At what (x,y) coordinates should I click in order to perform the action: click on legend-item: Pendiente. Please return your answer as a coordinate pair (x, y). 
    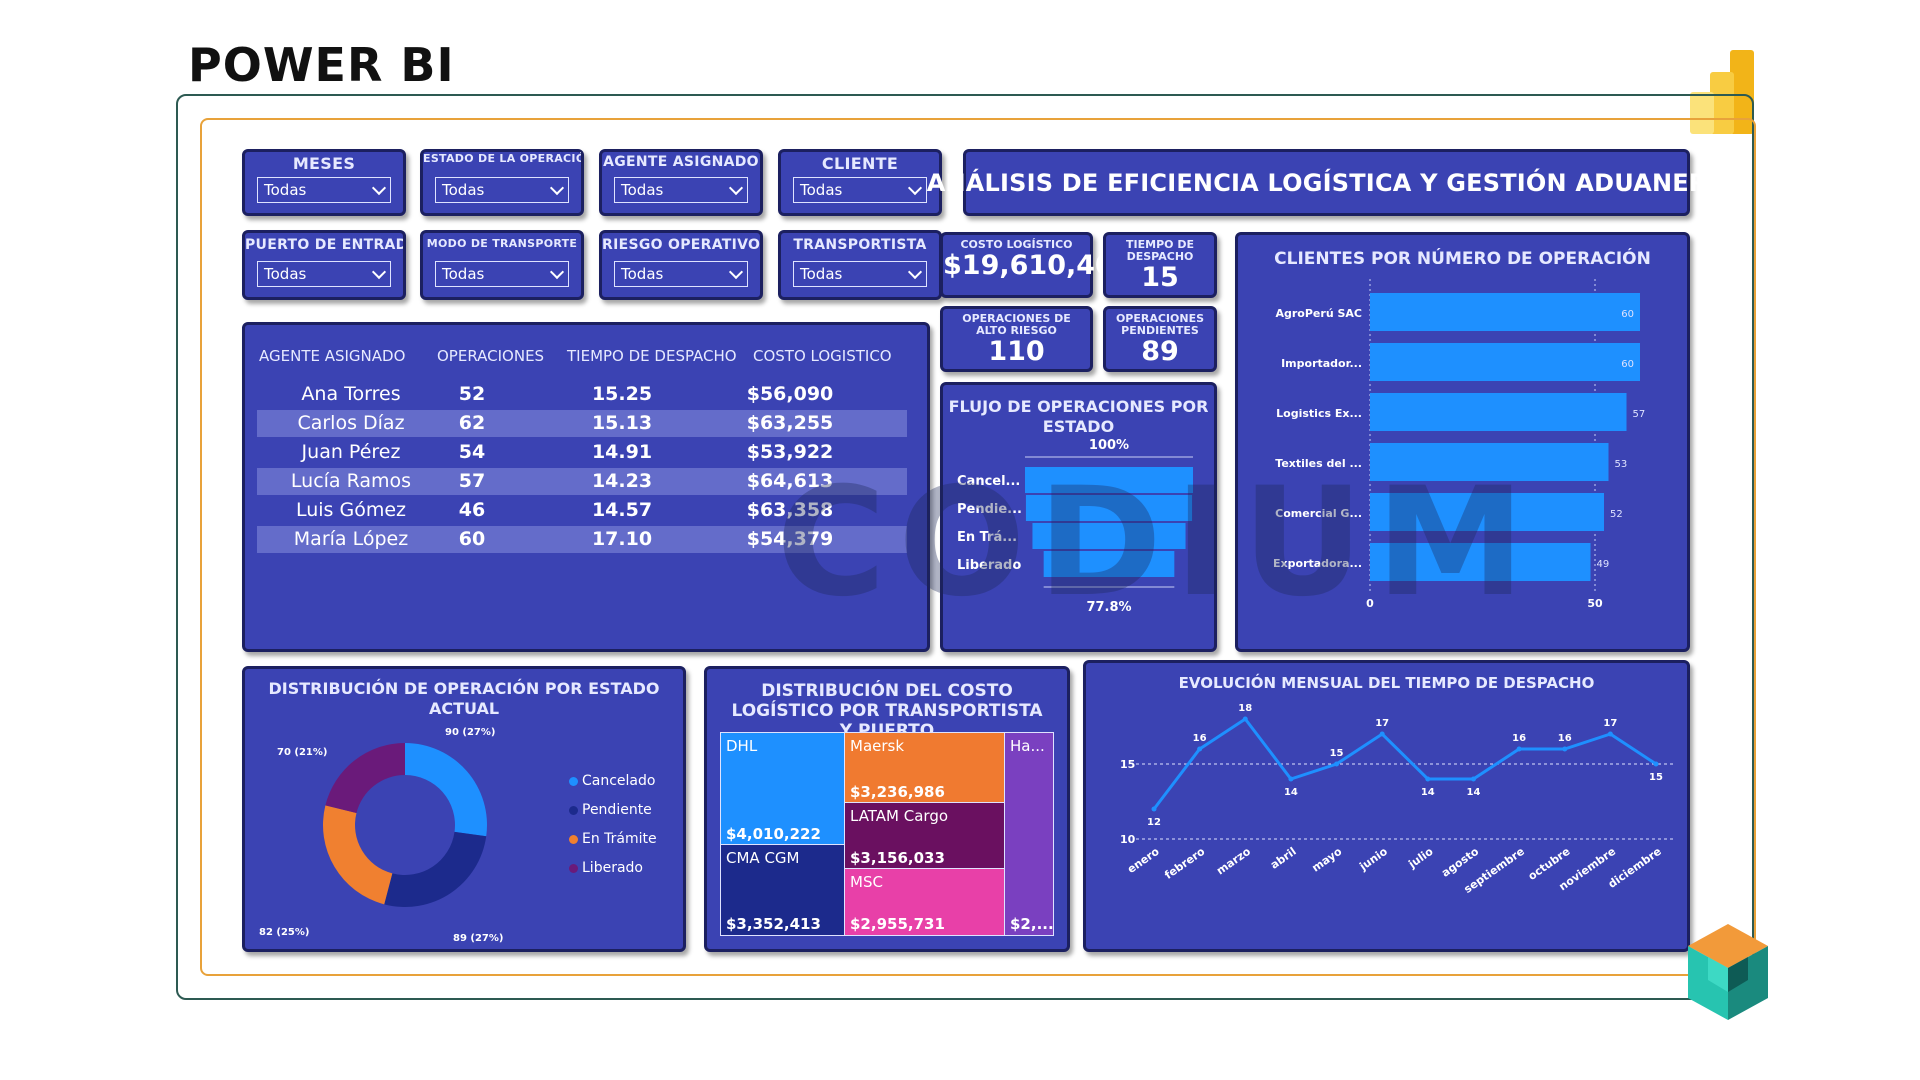
    Looking at the image, I should click on (610, 810).